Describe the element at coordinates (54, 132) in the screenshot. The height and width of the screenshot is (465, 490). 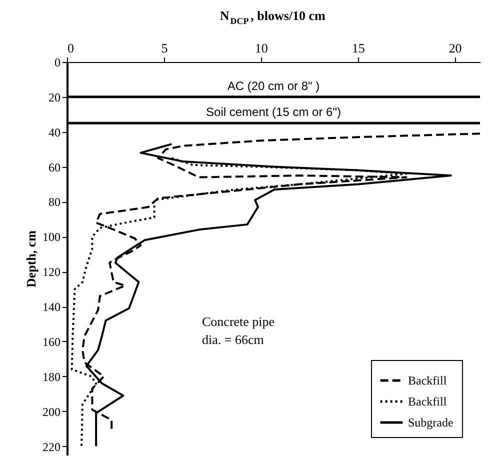
I see `y-tick-label: 40` at that location.